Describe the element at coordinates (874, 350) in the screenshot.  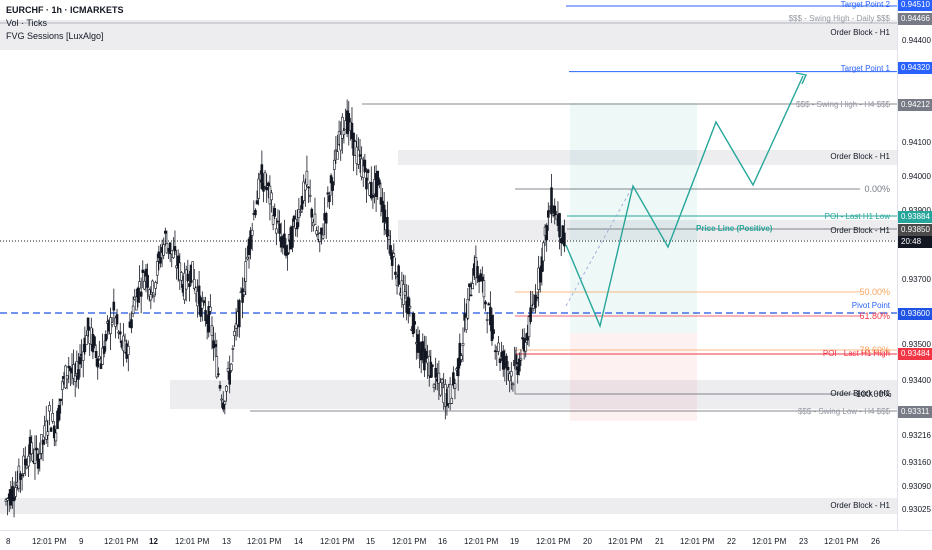
I see `fib-786-label: 78.60%` at that location.